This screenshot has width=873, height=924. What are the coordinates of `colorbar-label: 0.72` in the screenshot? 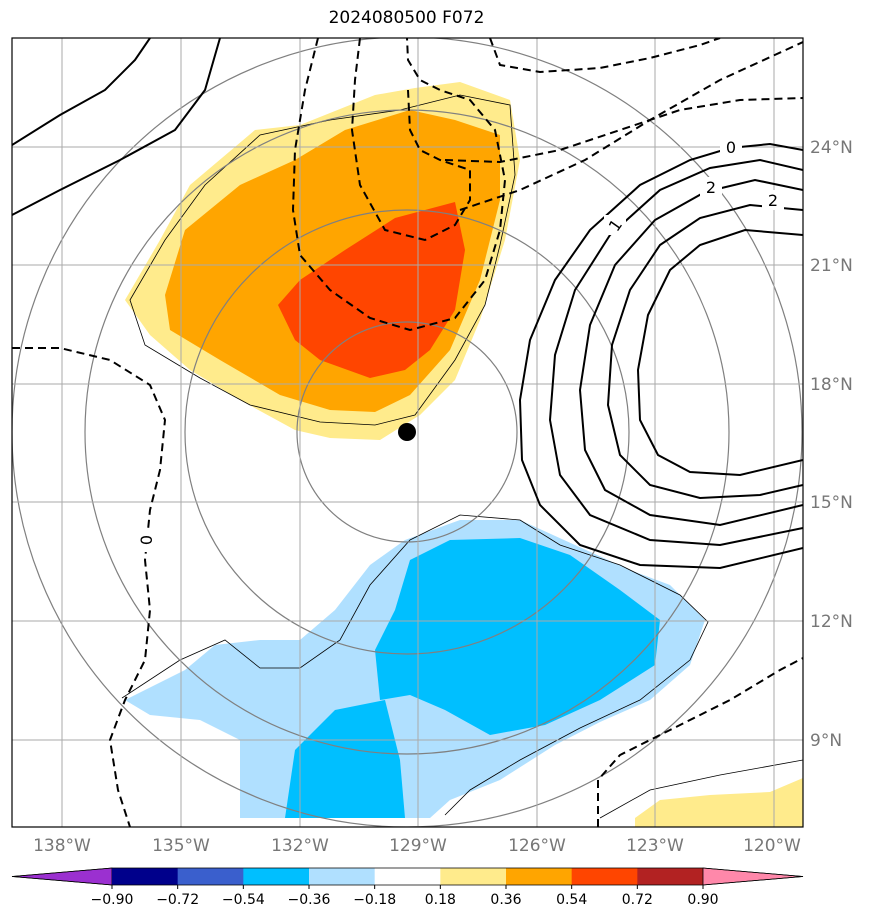 It's located at (637, 900).